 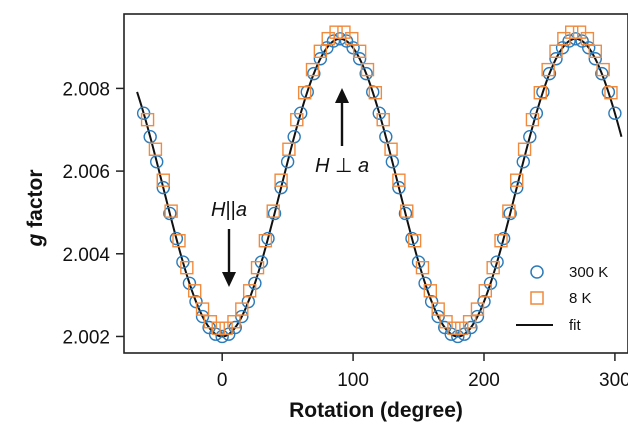 I want to click on legend-label-8k: 8 K, so click(x=580, y=298).